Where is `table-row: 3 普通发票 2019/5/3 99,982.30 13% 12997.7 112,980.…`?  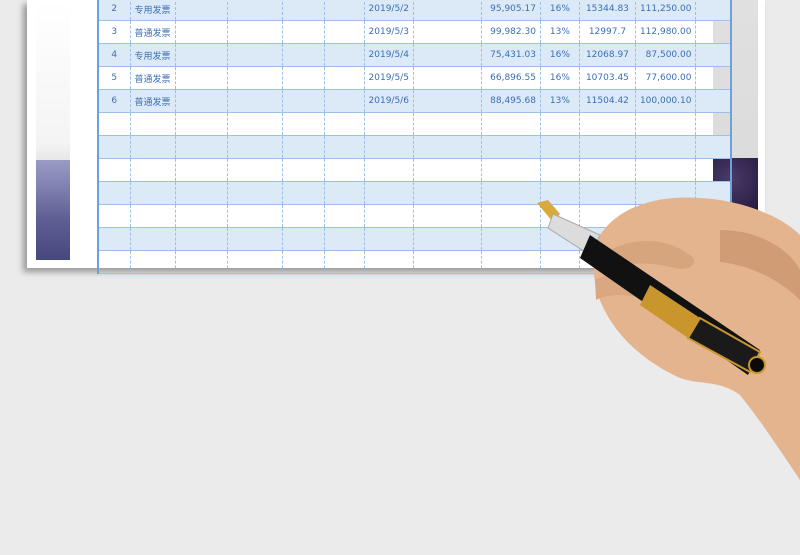
table-row: 3 普通发票 2019/5/3 99,982.30 13% 12997.7 112,980.… is located at coordinates (414, 32).